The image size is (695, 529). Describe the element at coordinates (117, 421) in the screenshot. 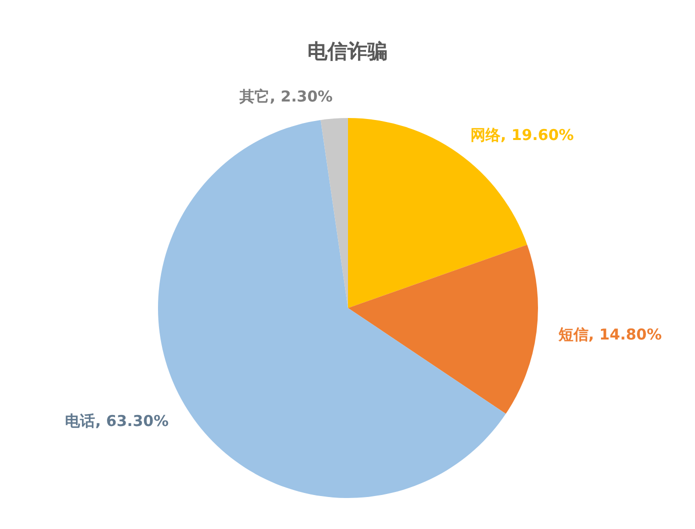

I see `slice-label: 电话, 63.30%` at that location.